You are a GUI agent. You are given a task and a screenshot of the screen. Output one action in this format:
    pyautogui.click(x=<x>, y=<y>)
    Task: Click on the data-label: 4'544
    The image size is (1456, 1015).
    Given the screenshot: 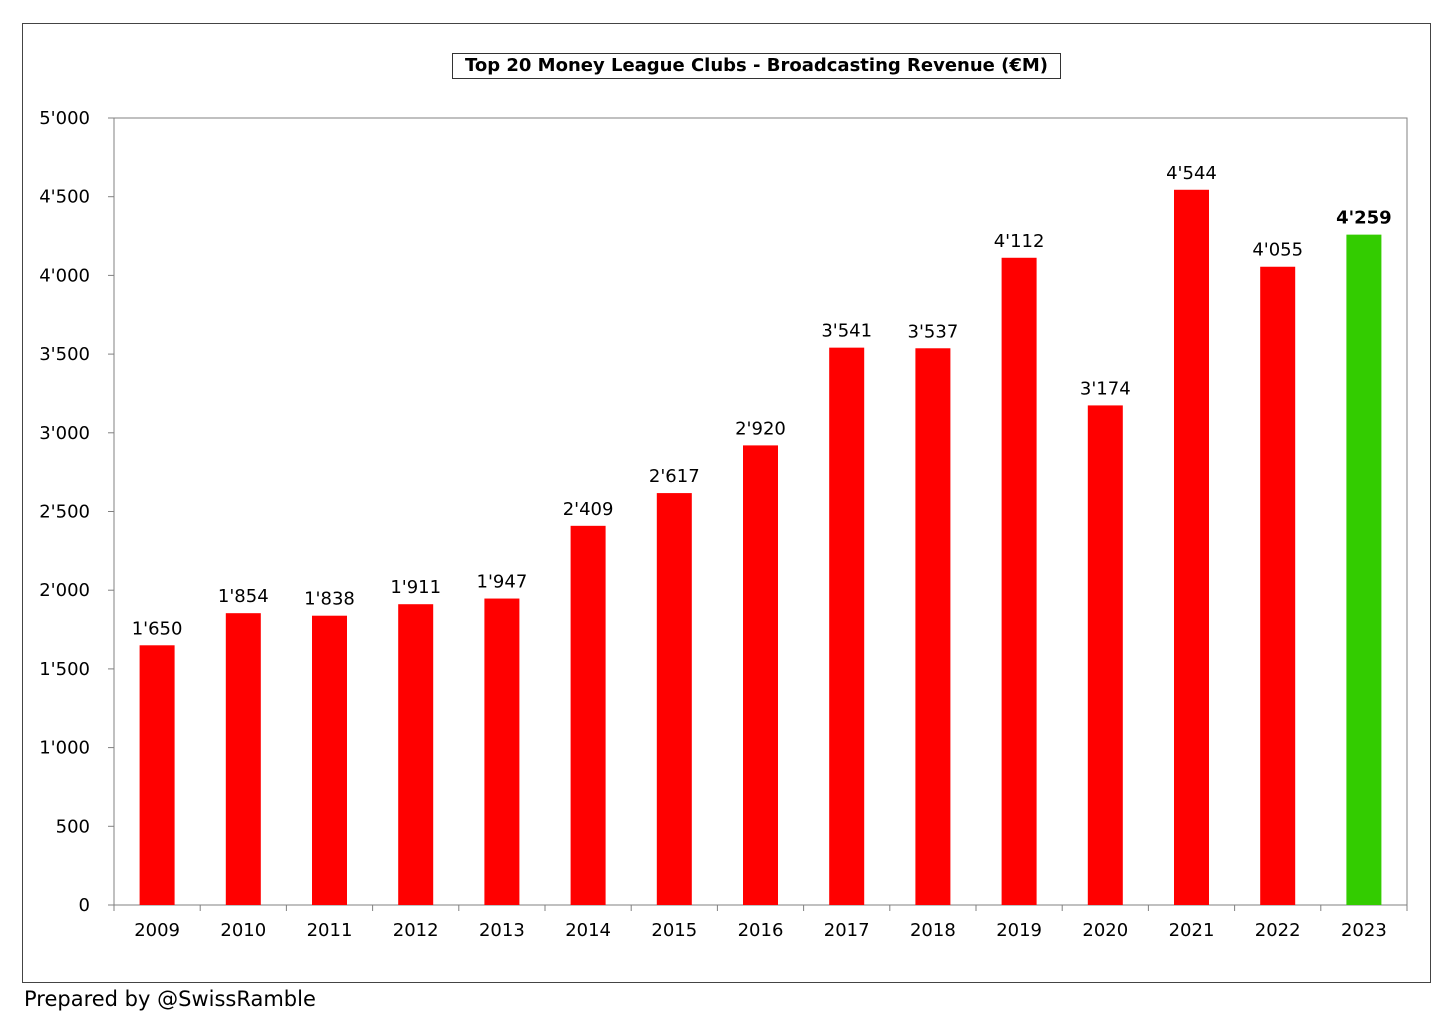 What is the action you would take?
    pyautogui.click(x=1191, y=173)
    